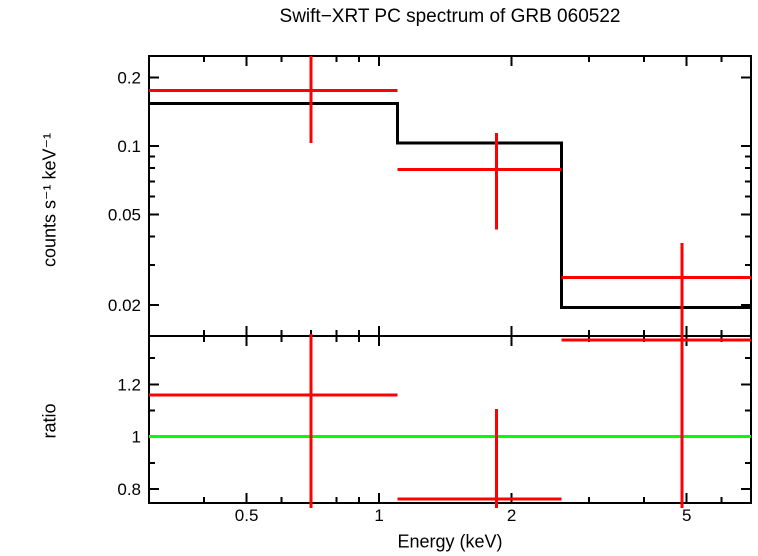  I want to click on x-tick-label: 5, so click(686, 515).